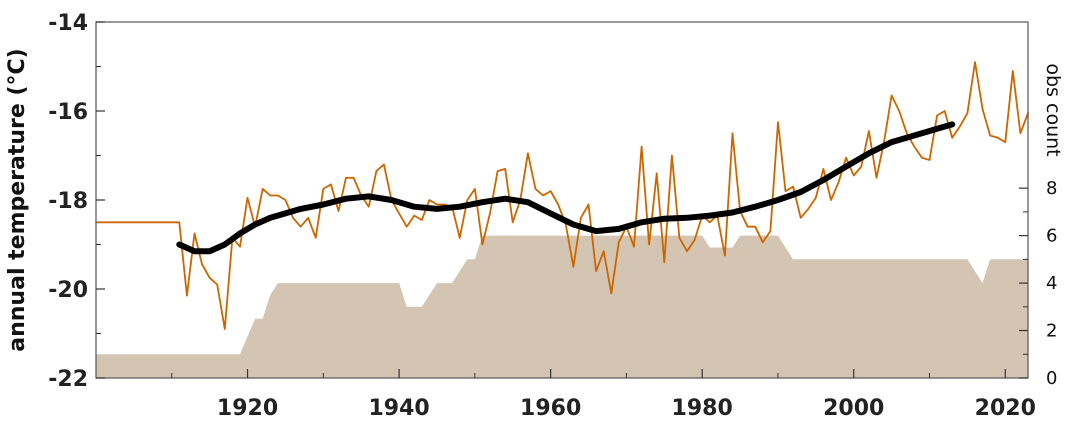 The width and height of the screenshot is (1071, 424). I want to click on x-tick-label: 1940, so click(398, 408).